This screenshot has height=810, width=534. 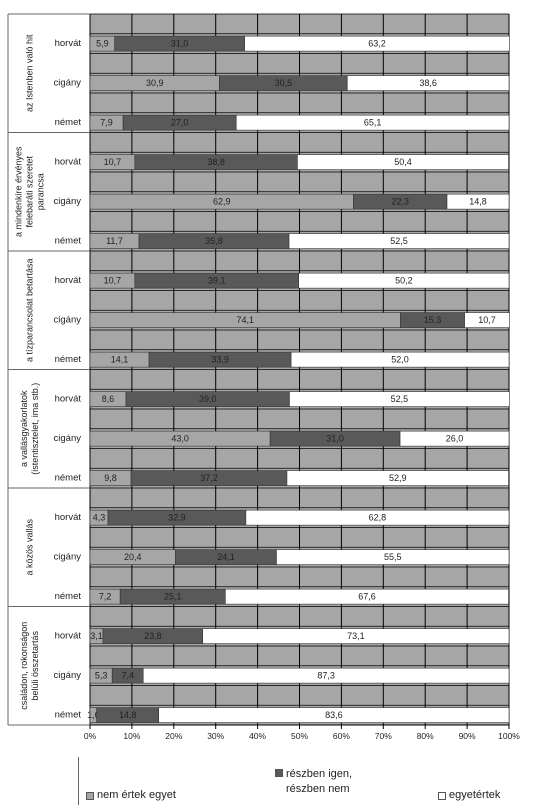 I want to click on bar-value-label: 65,1, so click(x=373, y=123).